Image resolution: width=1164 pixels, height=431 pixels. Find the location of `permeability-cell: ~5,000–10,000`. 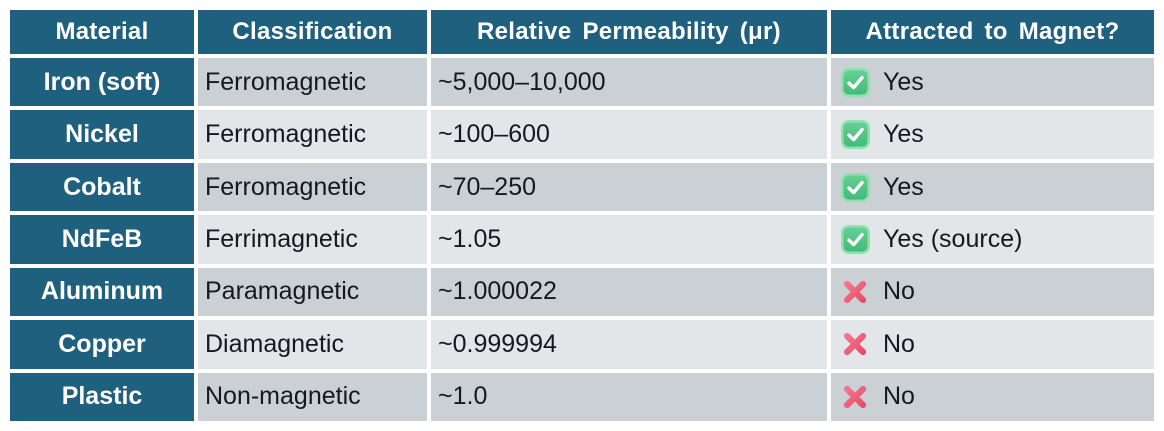

permeability-cell: ~5,000–10,000 is located at coordinates (629, 82).